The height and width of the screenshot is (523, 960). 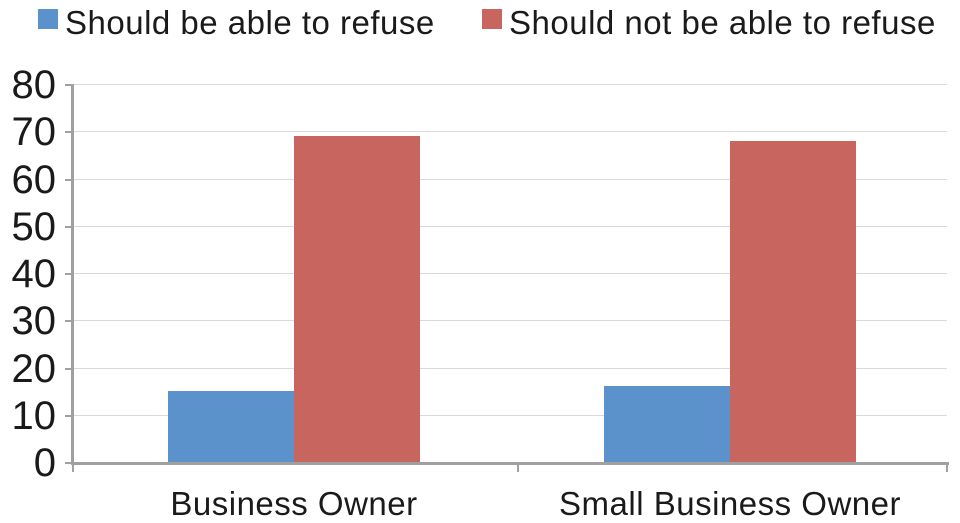 What do you see at coordinates (34, 85) in the screenshot?
I see `y-axis-tick-label: 80` at bounding box center [34, 85].